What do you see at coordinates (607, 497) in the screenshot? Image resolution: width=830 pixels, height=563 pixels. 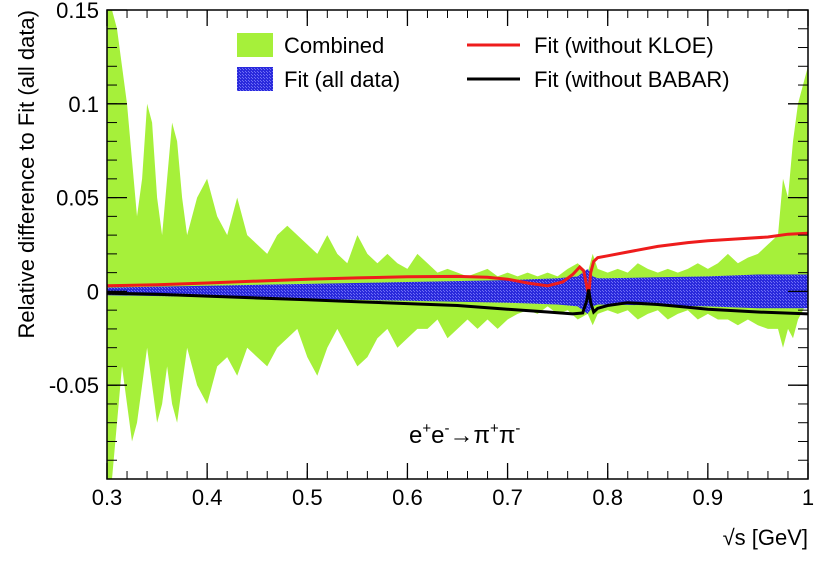 I see `x-tick-label: 0.8` at bounding box center [607, 497].